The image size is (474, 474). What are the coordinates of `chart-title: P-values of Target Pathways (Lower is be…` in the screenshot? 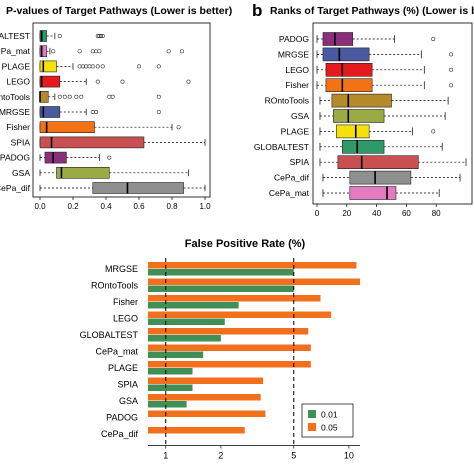 It's located at (119, 11).